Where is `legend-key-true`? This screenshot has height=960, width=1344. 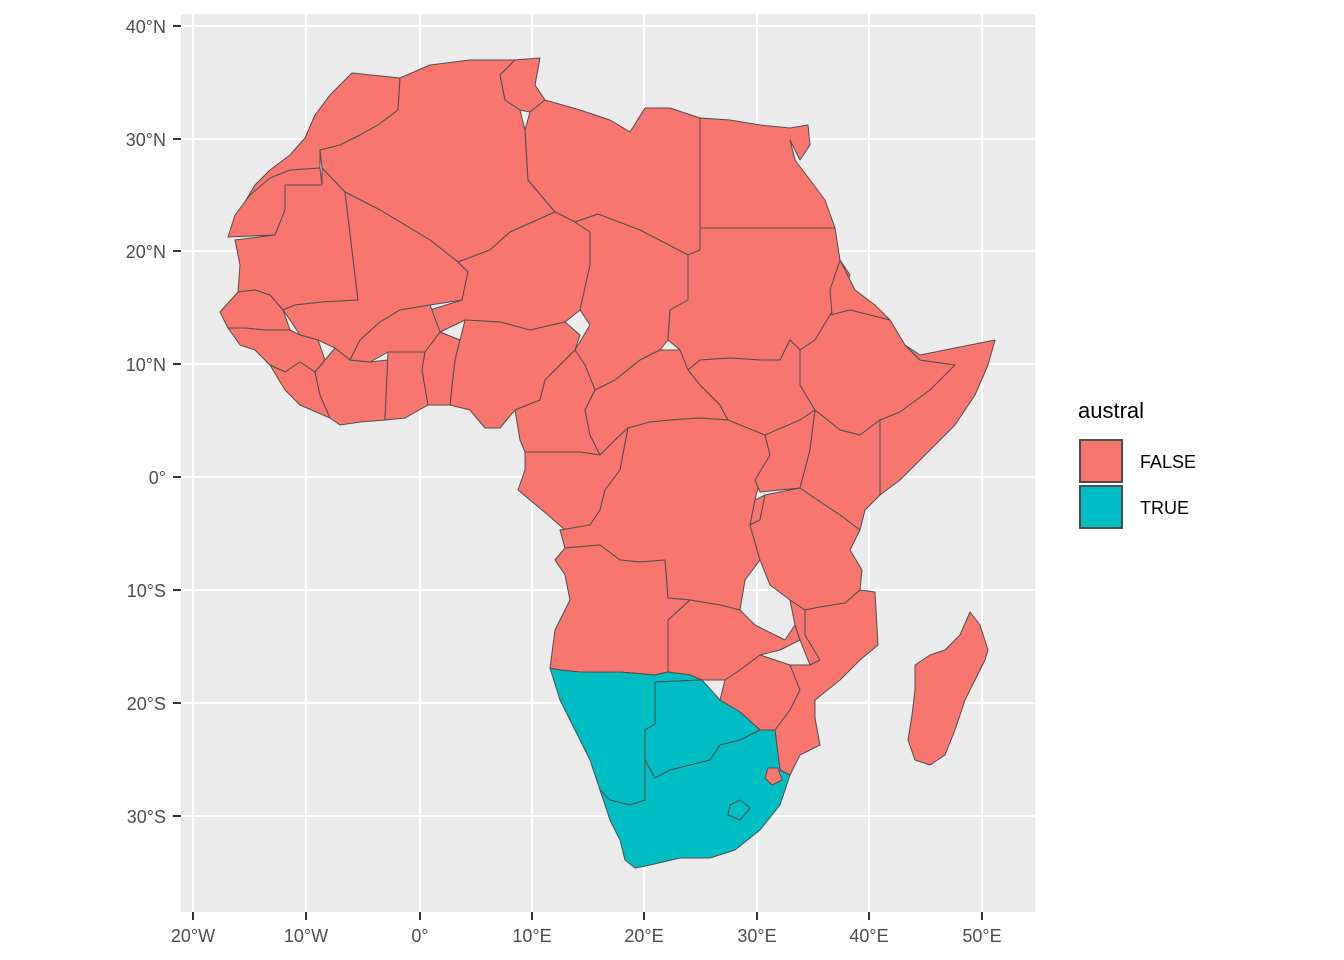
legend-key-true is located at coordinates (1101, 507).